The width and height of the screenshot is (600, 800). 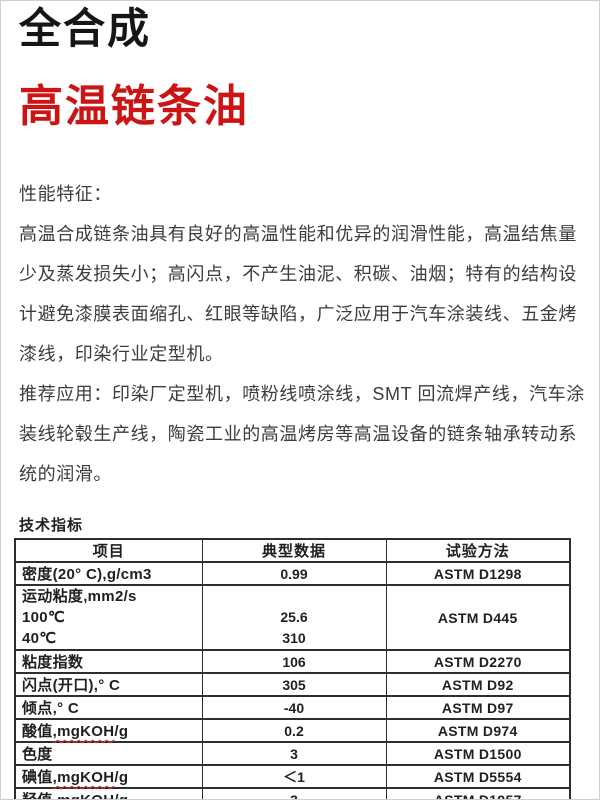 What do you see at coordinates (91, 795) in the screenshot?
I see `spellcheck-underlined-text: ,mgKOH/g` at bounding box center [91, 795].